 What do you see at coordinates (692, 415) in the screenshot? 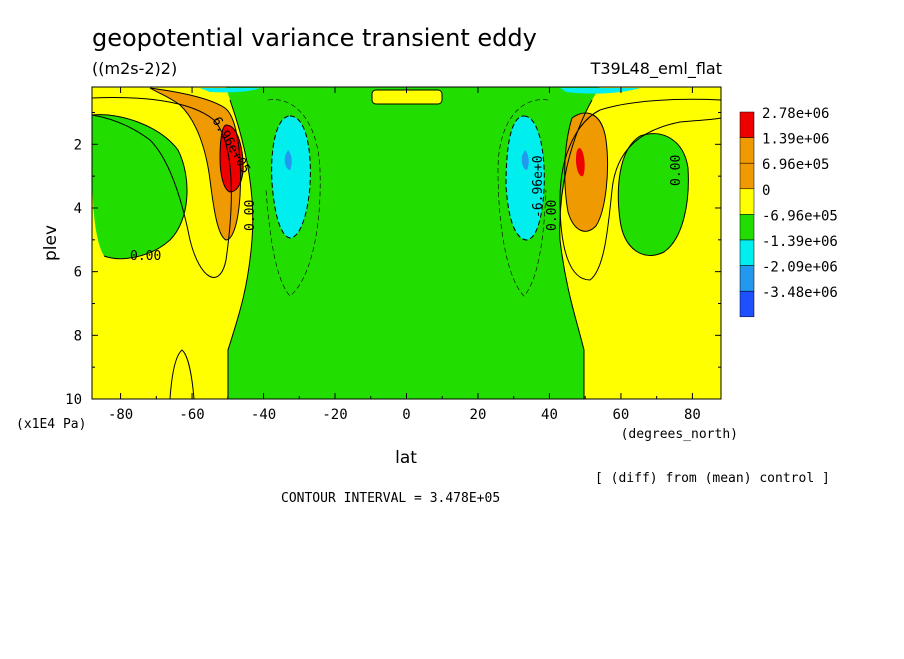
I see `x-tick-label: 80` at bounding box center [692, 415].